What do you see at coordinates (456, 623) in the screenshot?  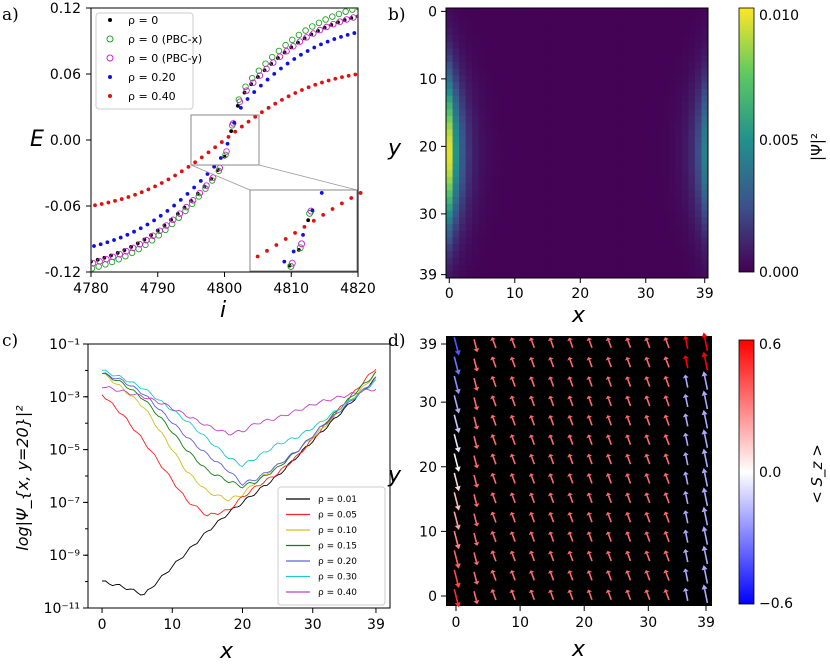 I see `d-xtick-label: 0` at bounding box center [456, 623].